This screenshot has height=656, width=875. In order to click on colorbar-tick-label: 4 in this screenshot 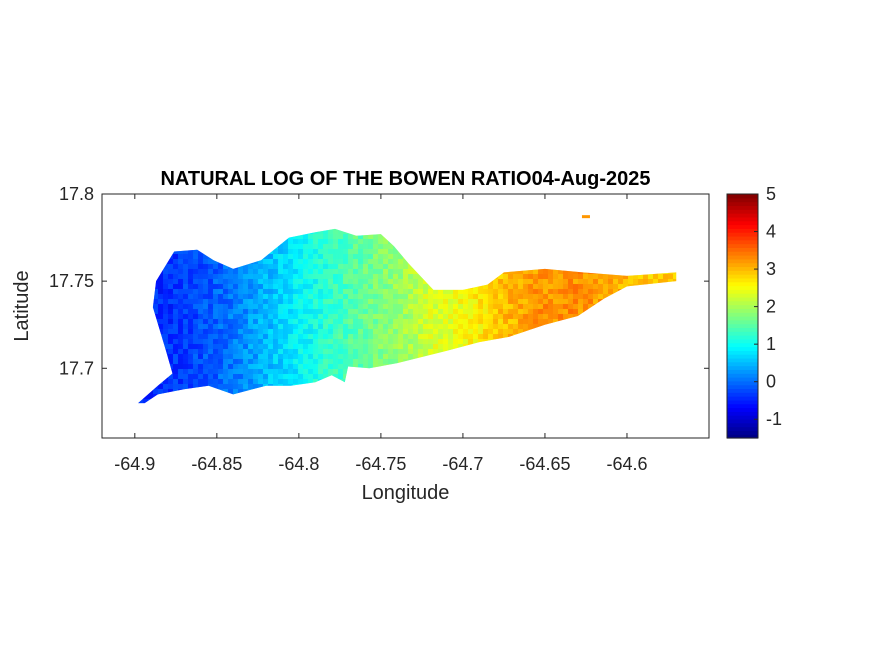, I will do `click(771, 232)`.